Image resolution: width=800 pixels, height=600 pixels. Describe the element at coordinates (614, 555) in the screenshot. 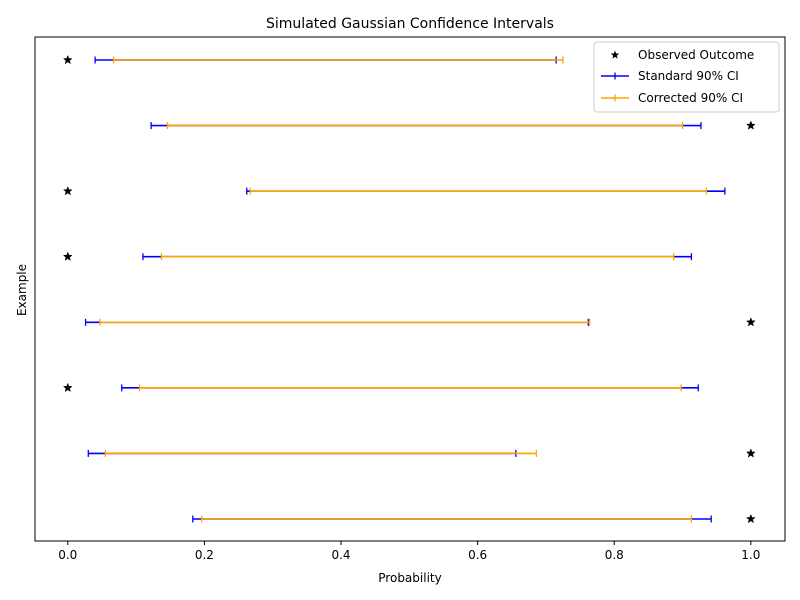

I see `x-tick-label: 0.8` at that location.